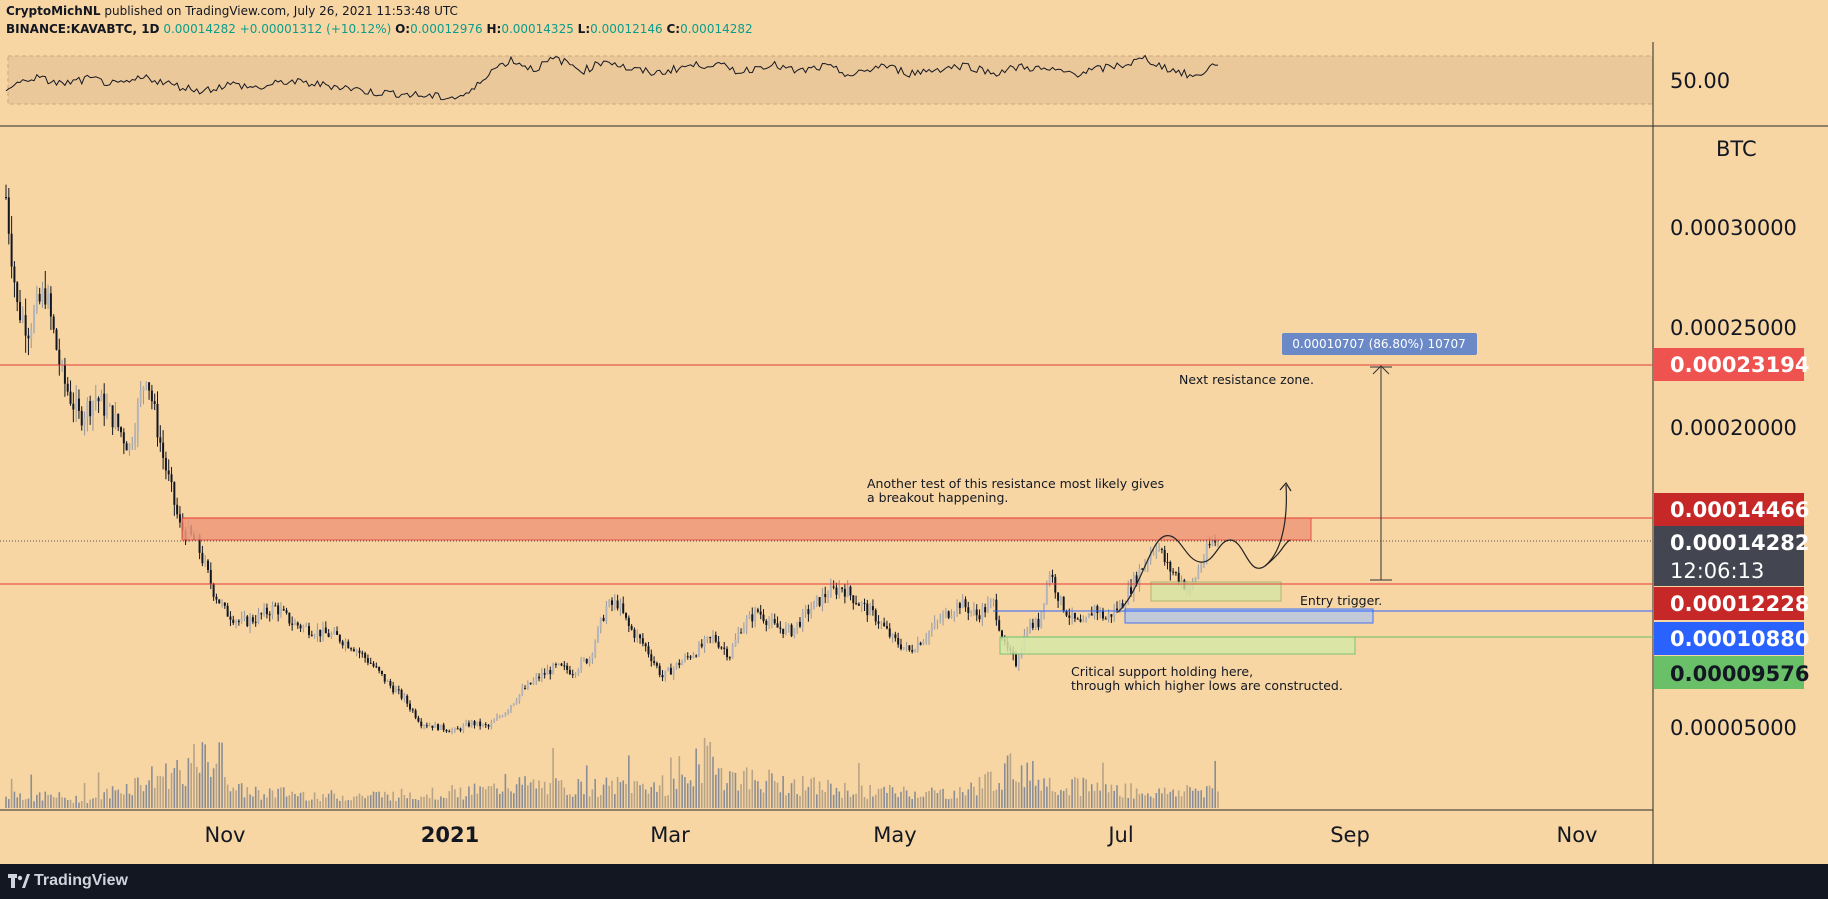  I want to click on entry-zone, so click(1216, 591).